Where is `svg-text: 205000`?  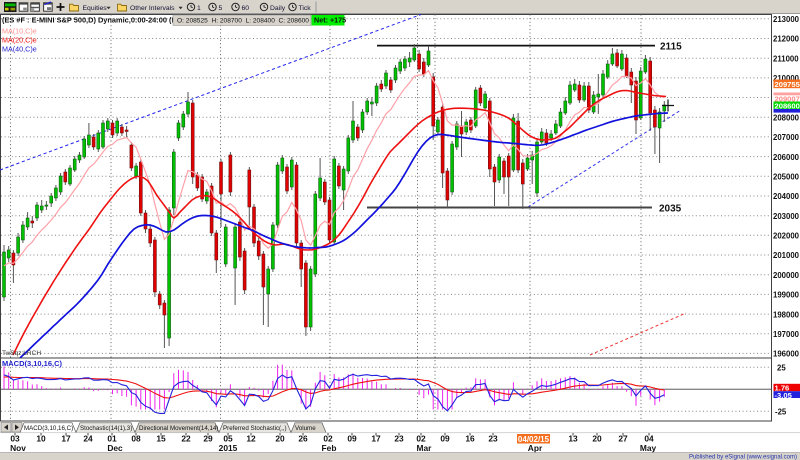 svg-text: 205000 is located at coordinates (786, 177).